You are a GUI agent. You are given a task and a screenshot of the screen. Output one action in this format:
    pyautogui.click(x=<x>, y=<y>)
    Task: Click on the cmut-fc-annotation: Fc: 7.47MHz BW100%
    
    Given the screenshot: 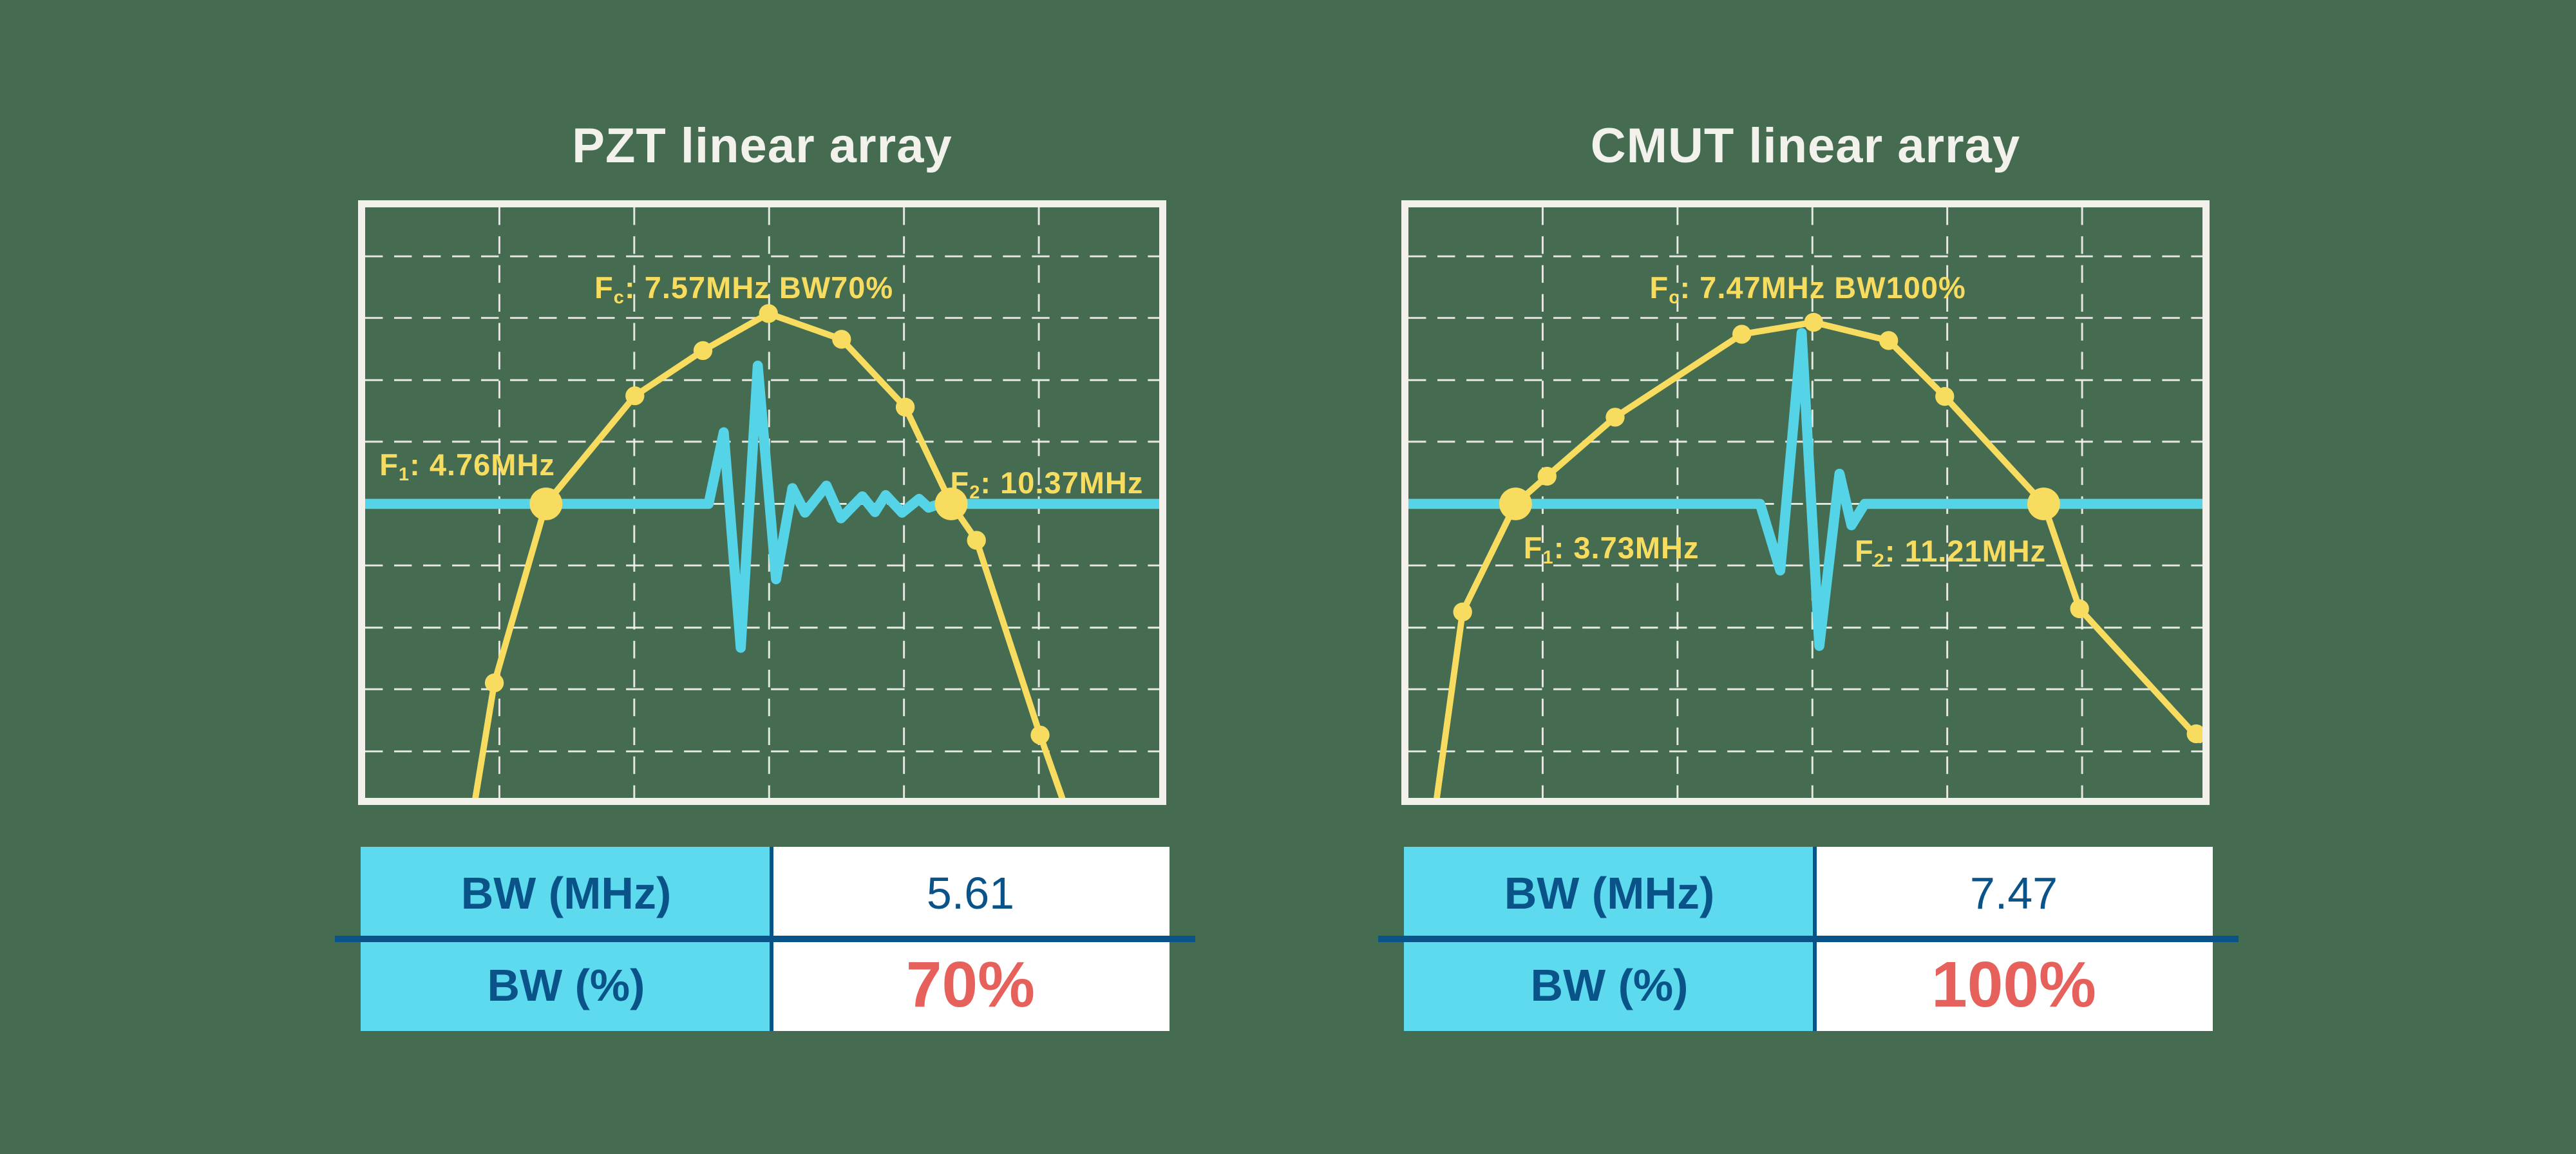 What is the action you would take?
    pyautogui.click(x=1808, y=289)
    